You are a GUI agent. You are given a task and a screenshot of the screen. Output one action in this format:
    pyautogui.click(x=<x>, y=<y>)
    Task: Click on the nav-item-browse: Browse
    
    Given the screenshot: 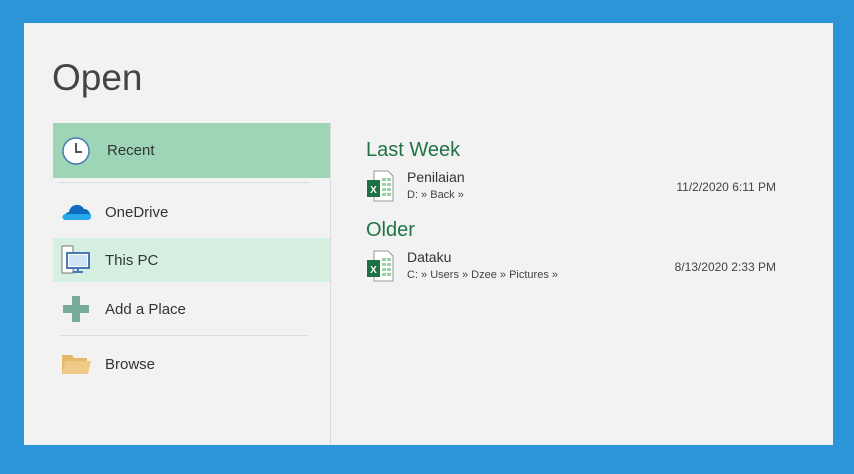 What is the action you would take?
    pyautogui.click(x=191, y=364)
    